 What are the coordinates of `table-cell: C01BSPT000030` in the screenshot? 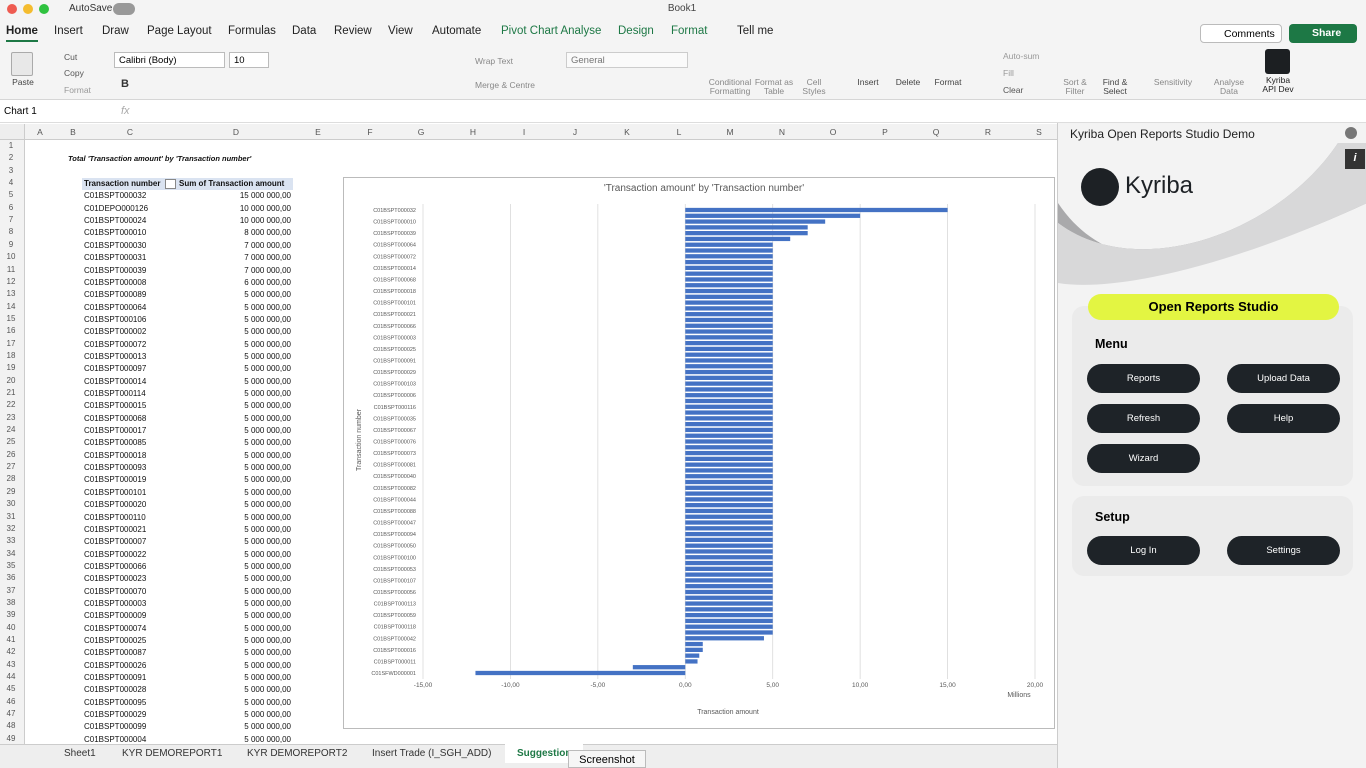 It's located at (115, 245).